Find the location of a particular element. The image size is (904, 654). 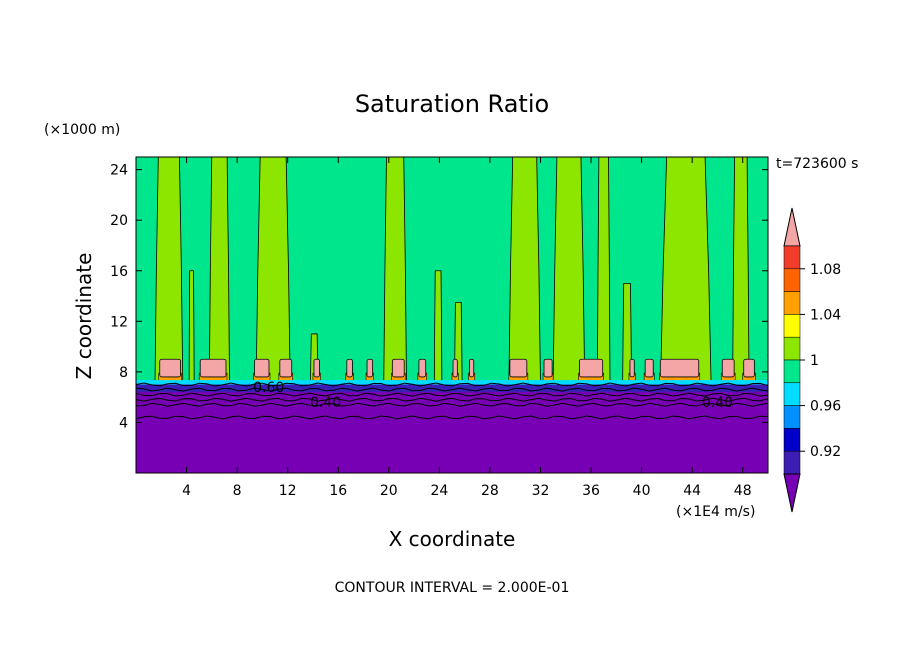

x-tick-label-4: 20 is located at coordinates (389, 491).